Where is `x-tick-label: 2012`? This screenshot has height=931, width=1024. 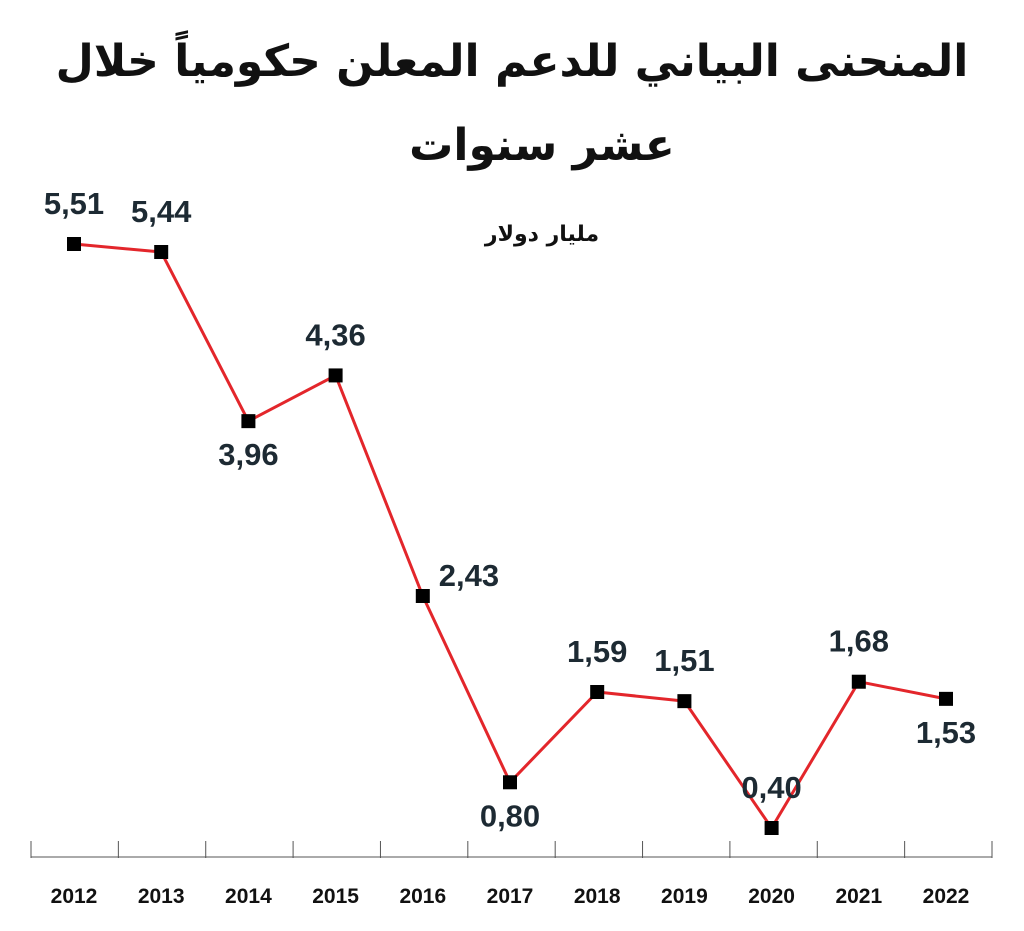
x-tick-label: 2012 is located at coordinates (74, 896).